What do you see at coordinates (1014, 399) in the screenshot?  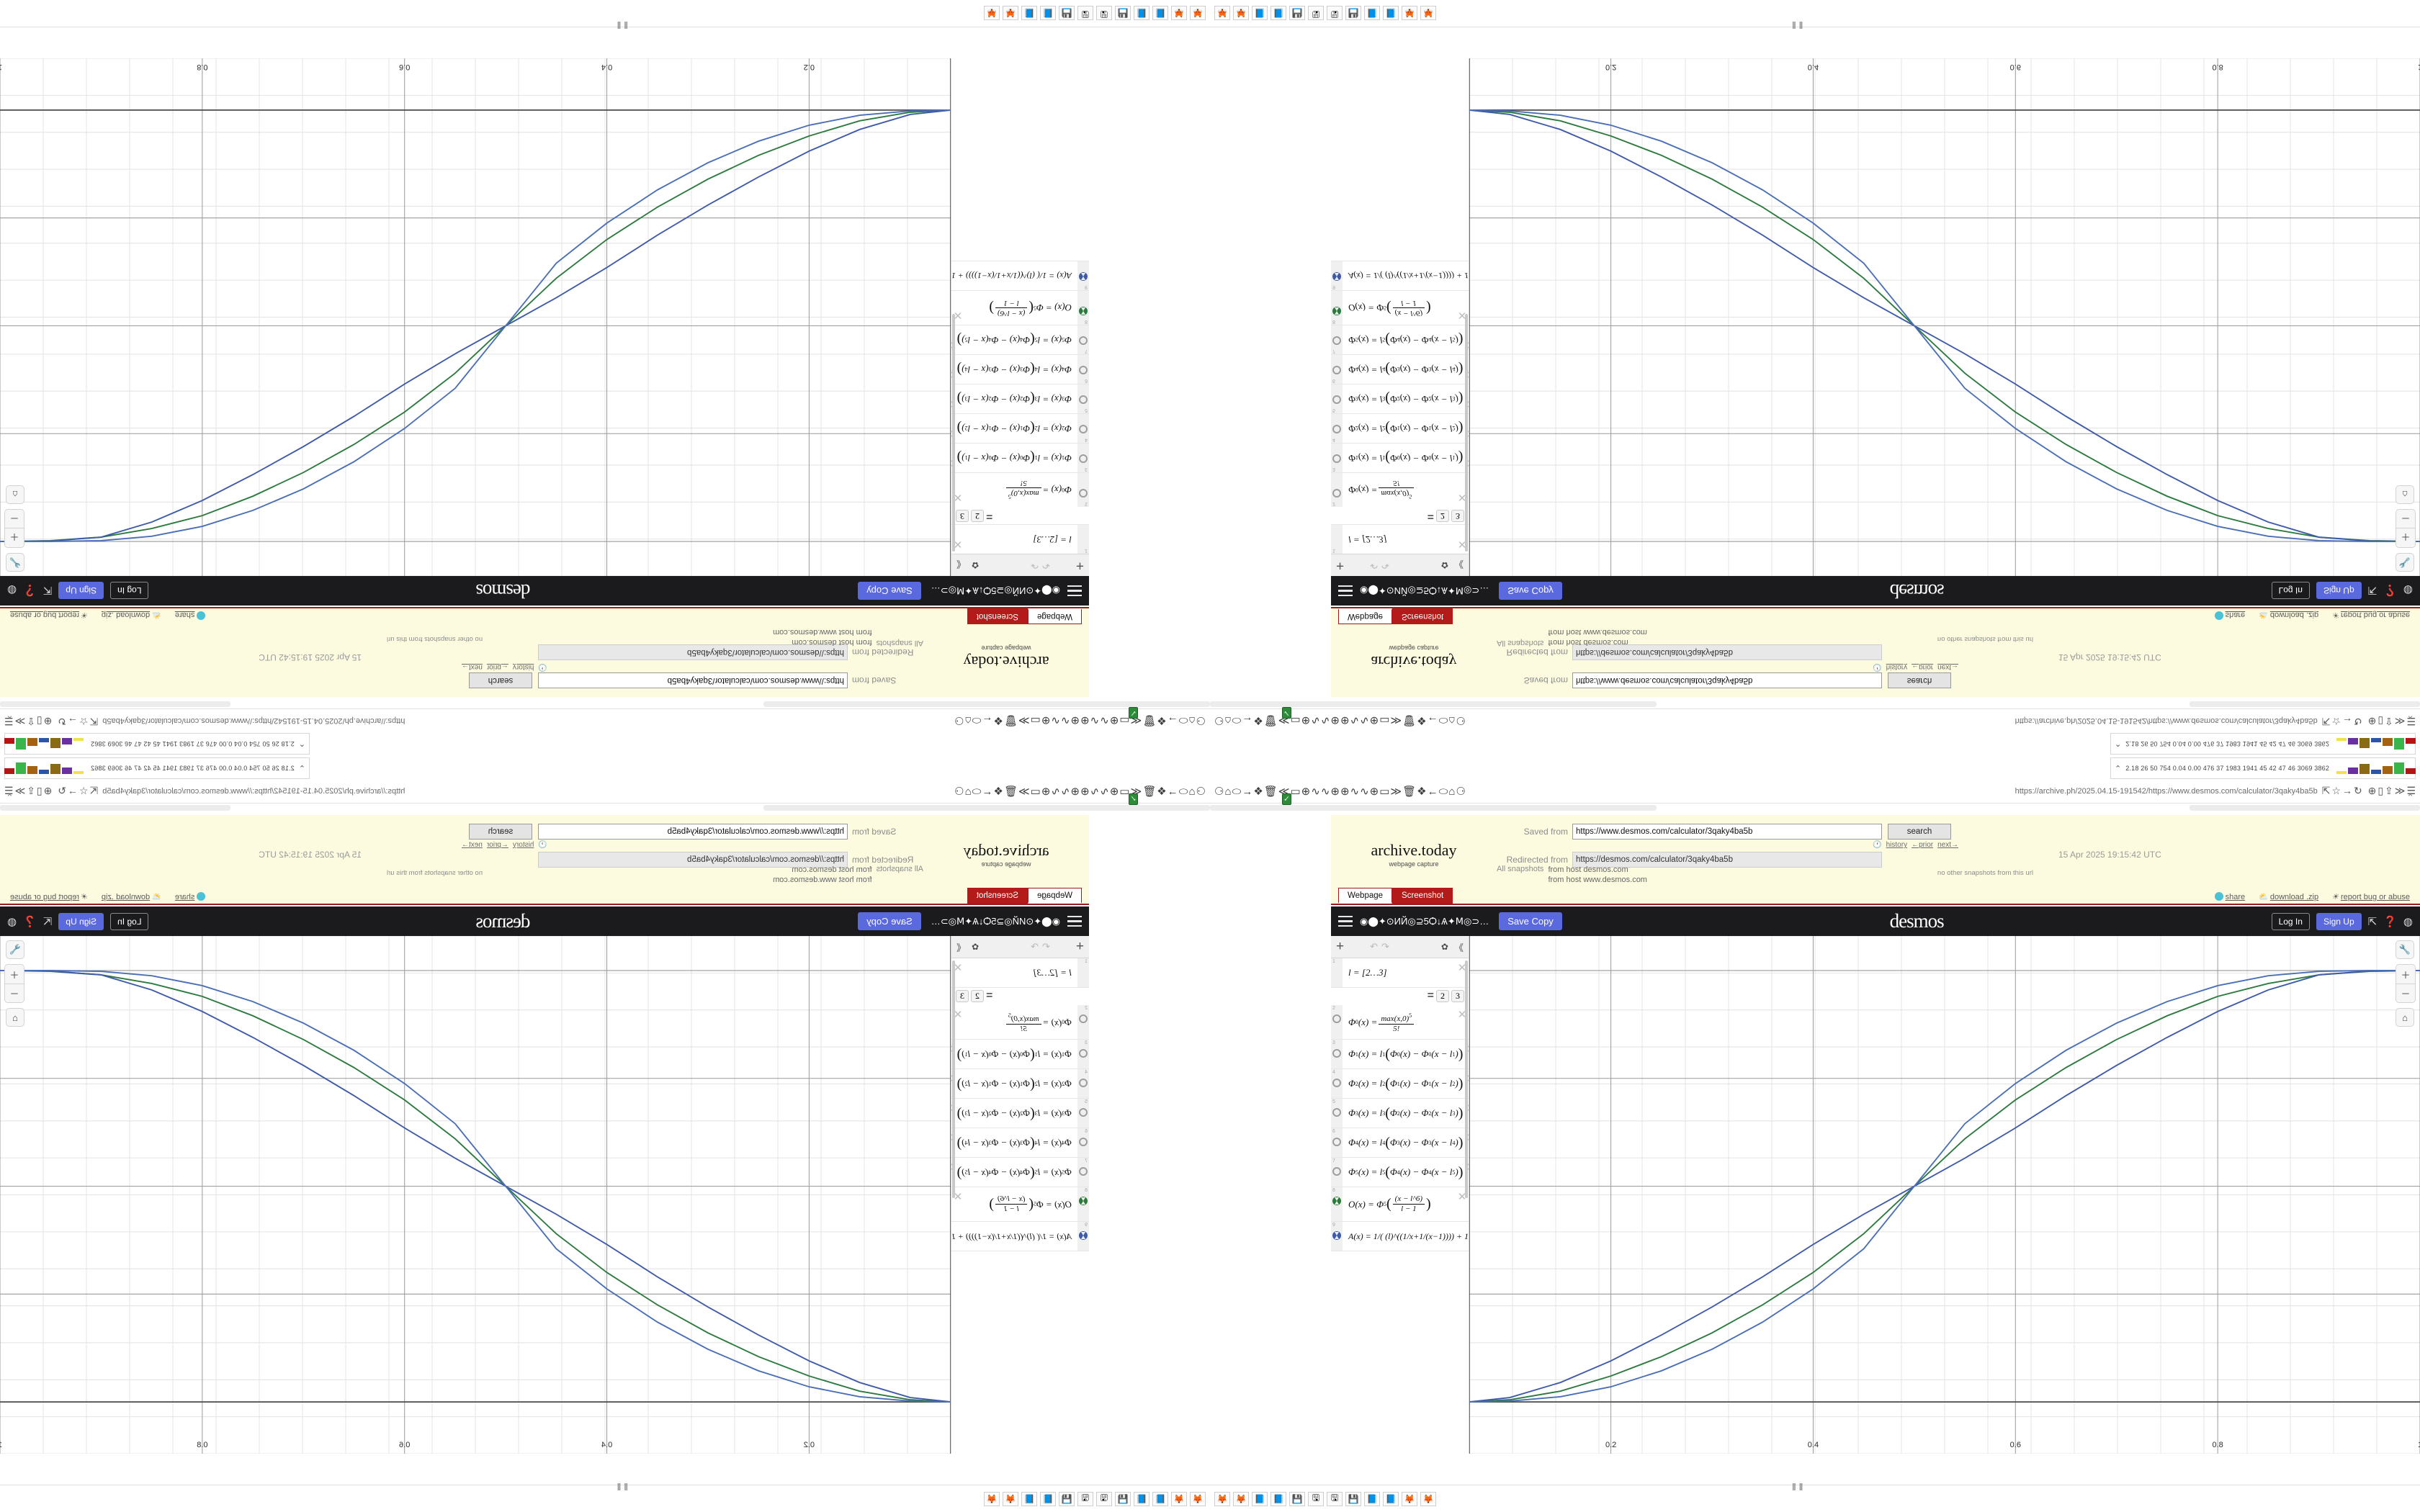 I see `expression-math: Φ 3 (x) = l 3(Φ 2 (x) − Φ 2 (x − l 3))` at bounding box center [1014, 399].